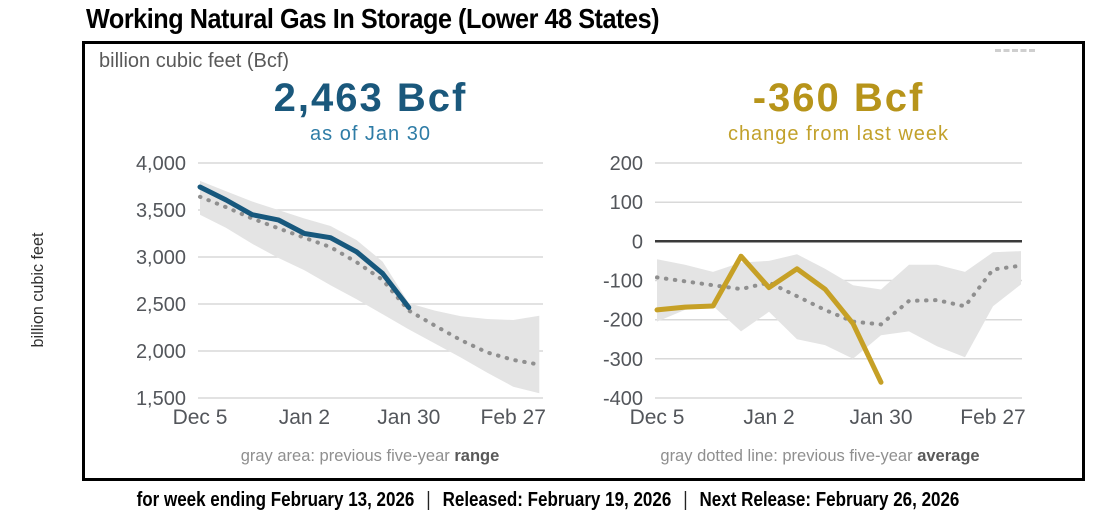  I want to click on y-tick-label: 200, so click(626, 164).